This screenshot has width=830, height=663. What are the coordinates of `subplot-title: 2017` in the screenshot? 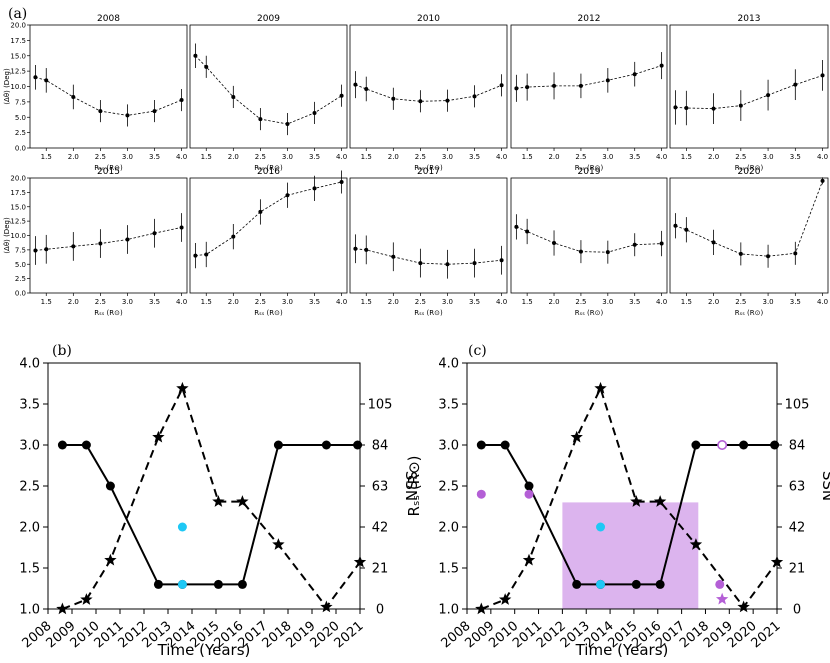 It's located at (428, 172).